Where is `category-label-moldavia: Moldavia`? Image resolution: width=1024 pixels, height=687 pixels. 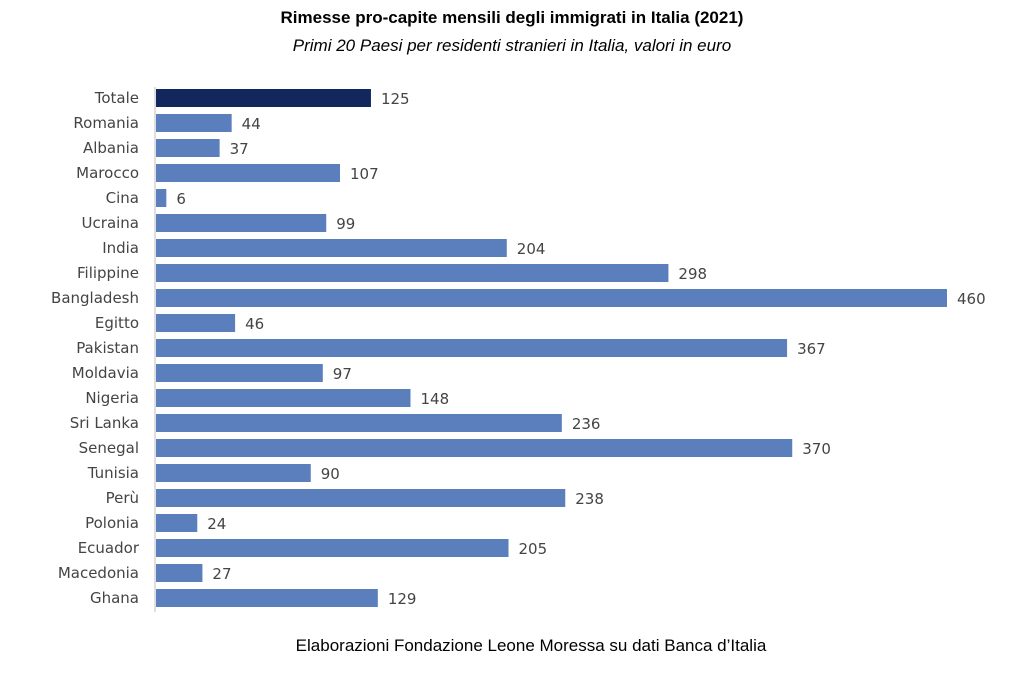
category-label-moldavia: Moldavia is located at coordinates (105, 373).